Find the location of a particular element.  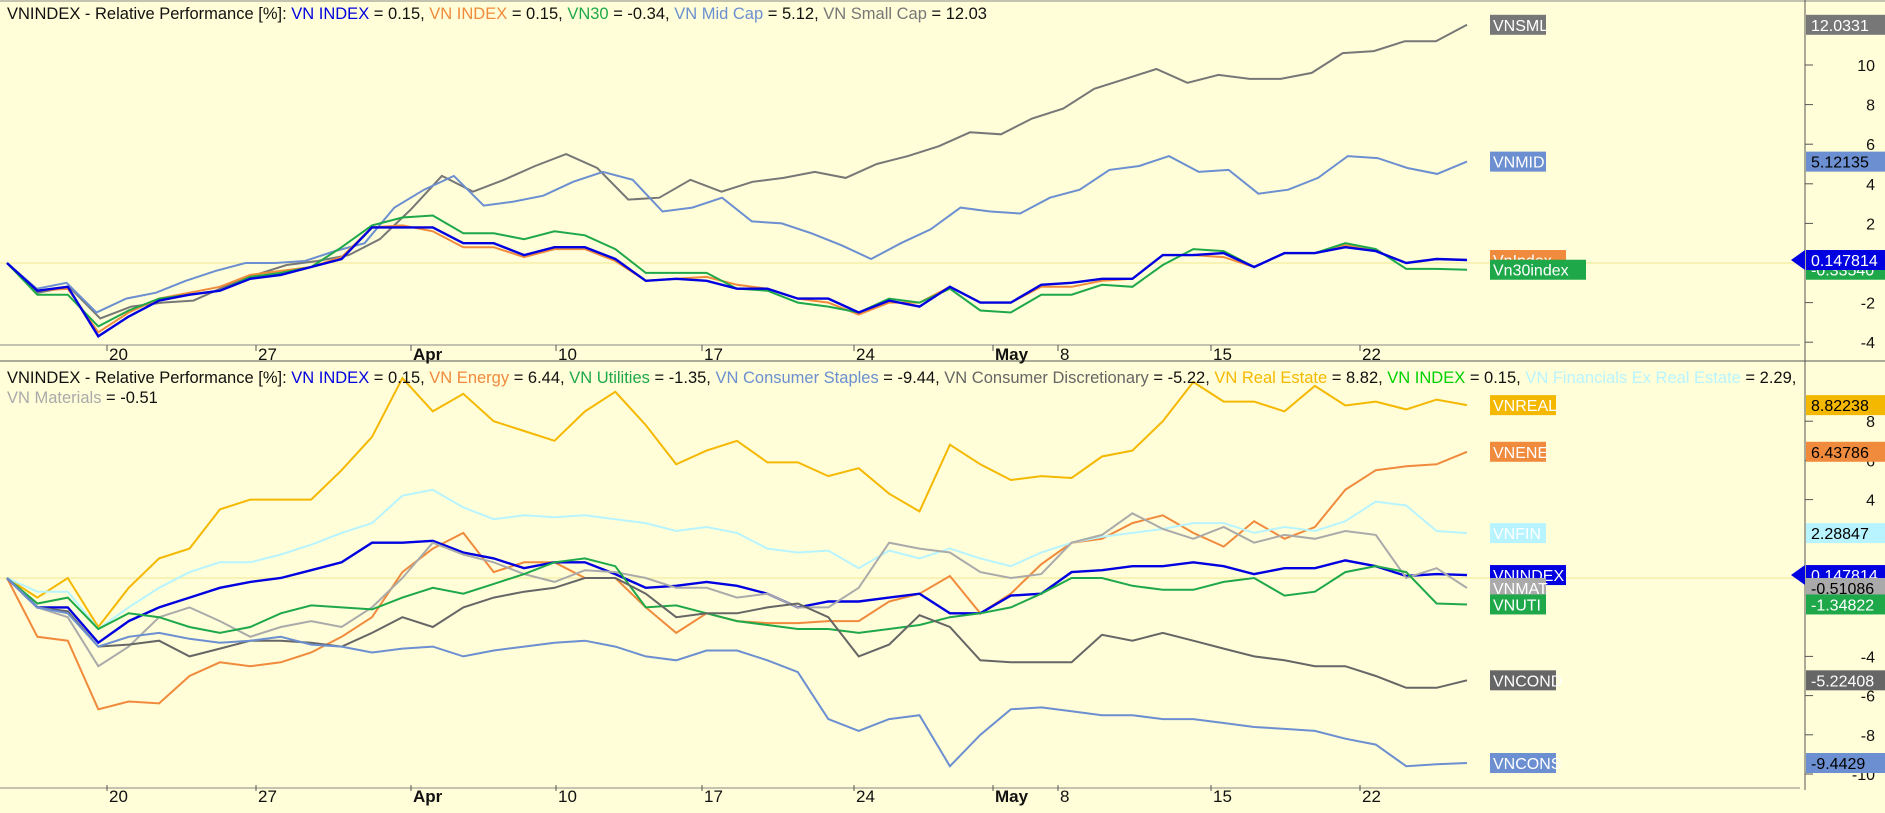

series-tag: VNCOND is located at coordinates (1527, 681).